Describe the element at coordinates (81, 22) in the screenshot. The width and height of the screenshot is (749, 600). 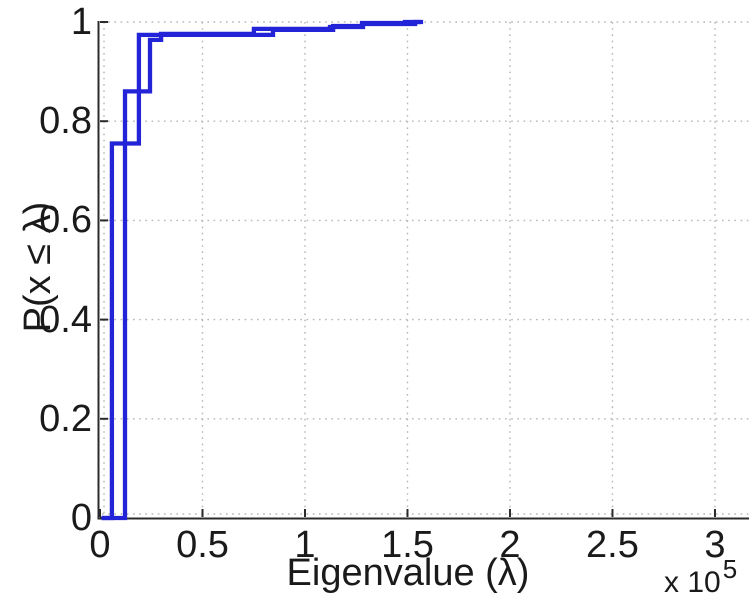
I see `y-tick-label: 1` at that location.